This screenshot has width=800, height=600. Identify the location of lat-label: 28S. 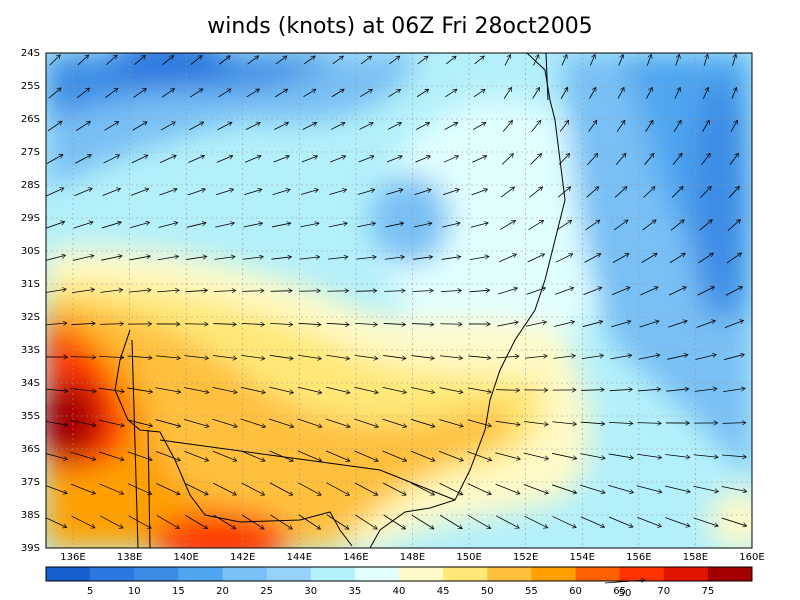
(30, 185).